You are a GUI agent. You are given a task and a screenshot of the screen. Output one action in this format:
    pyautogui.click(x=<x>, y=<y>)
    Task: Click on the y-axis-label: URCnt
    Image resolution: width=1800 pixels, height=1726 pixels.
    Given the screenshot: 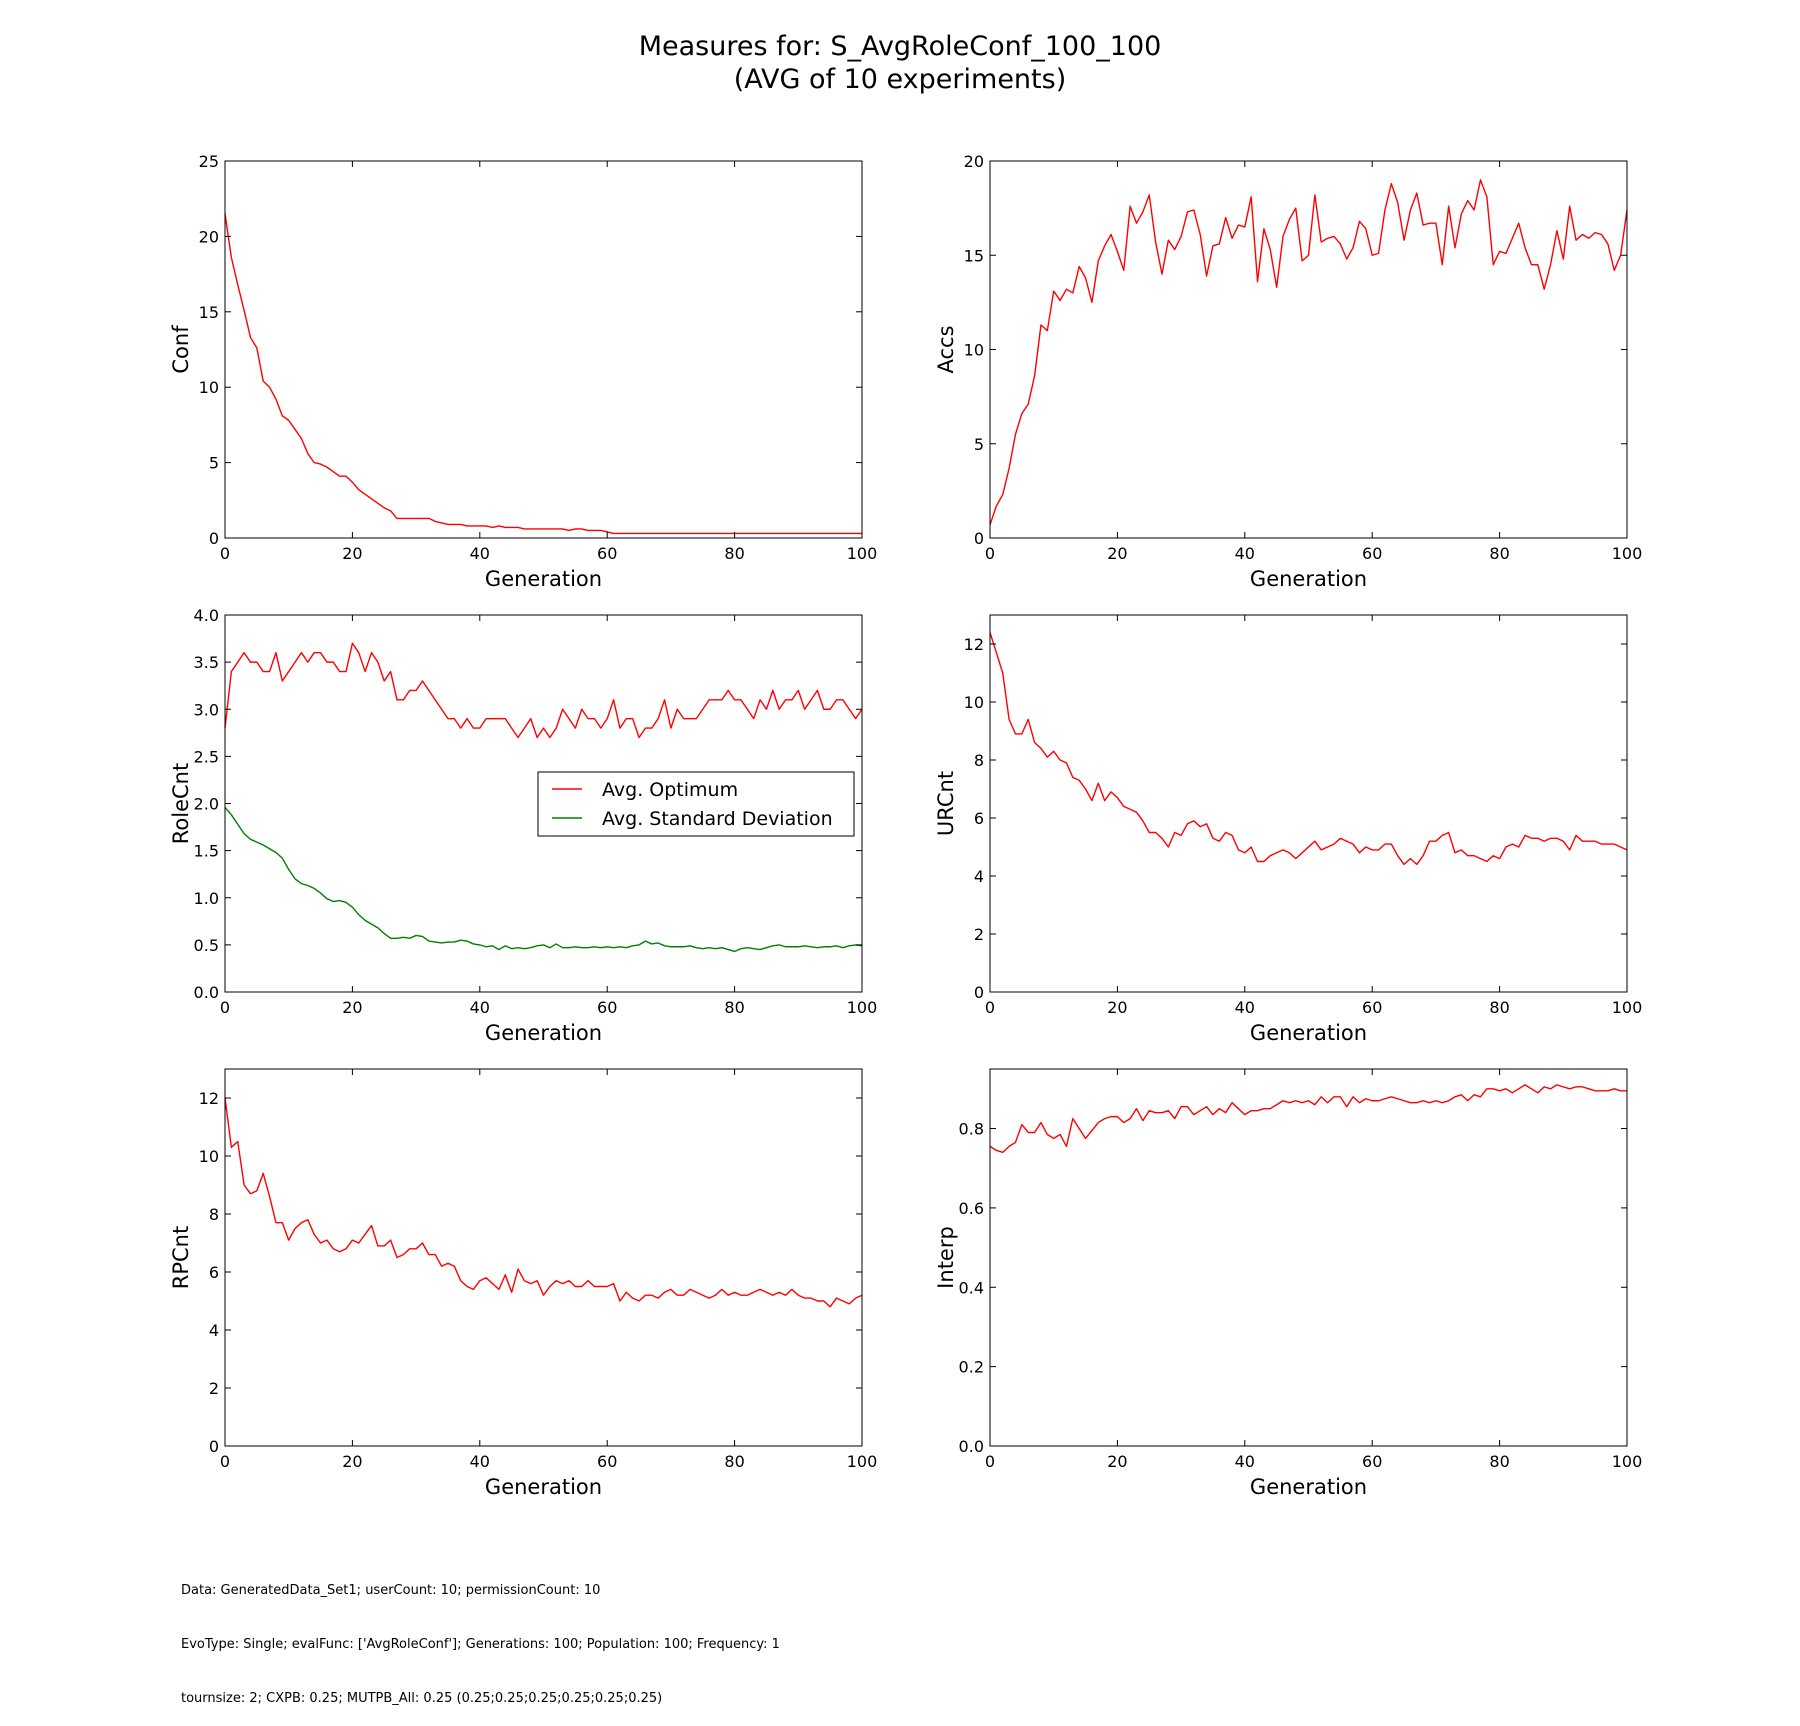 What is the action you would take?
    pyautogui.click(x=946, y=803)
    